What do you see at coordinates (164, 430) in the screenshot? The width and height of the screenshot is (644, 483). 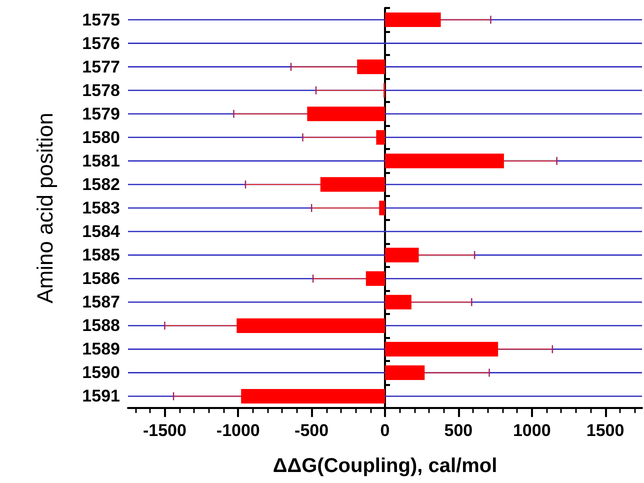 I see `x-tick-label: -1500` at bounding box center [164, 430].